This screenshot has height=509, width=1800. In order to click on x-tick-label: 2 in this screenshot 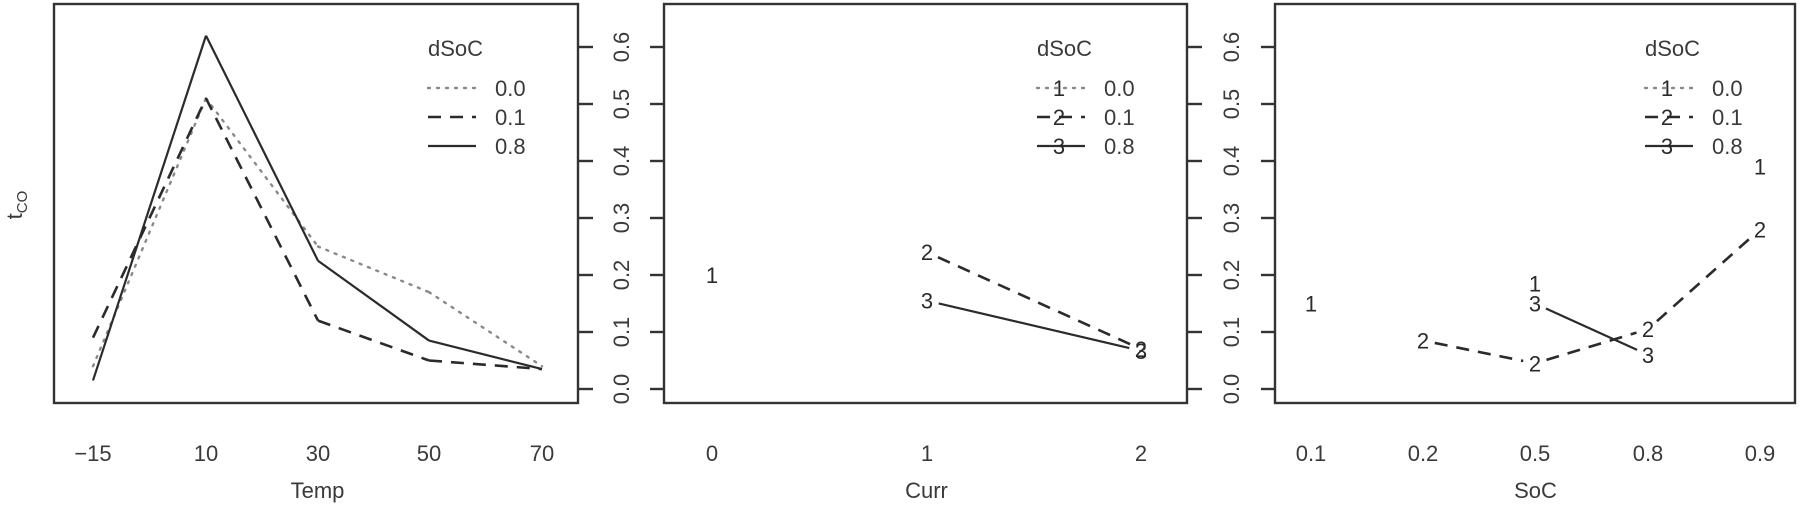, I will do `click(1141, 453)`.